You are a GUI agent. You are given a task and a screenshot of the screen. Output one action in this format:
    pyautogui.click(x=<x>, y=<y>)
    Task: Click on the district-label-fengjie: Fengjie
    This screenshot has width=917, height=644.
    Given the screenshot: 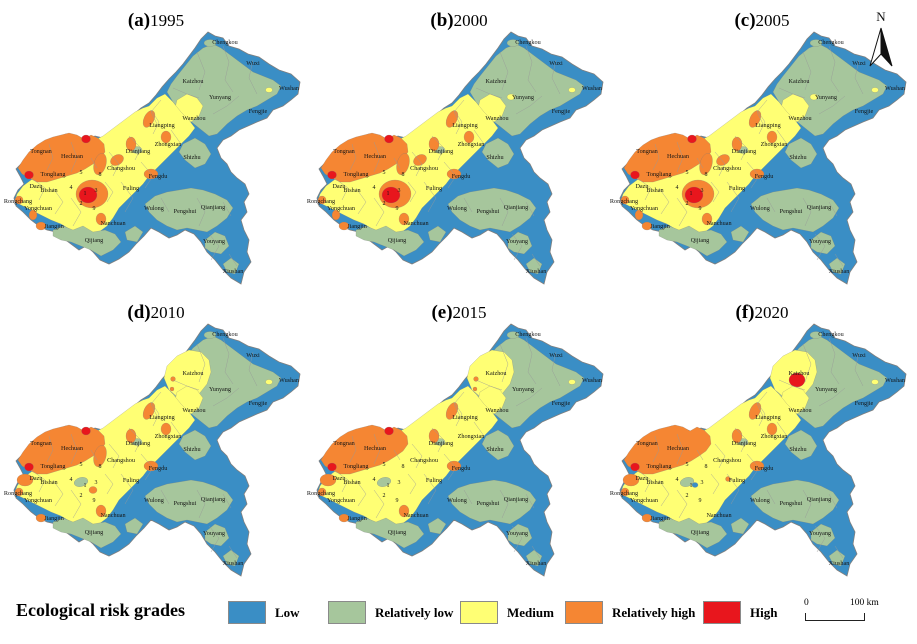 What is the action you would take?
    pyautogui.click(x=864, y=403)
    